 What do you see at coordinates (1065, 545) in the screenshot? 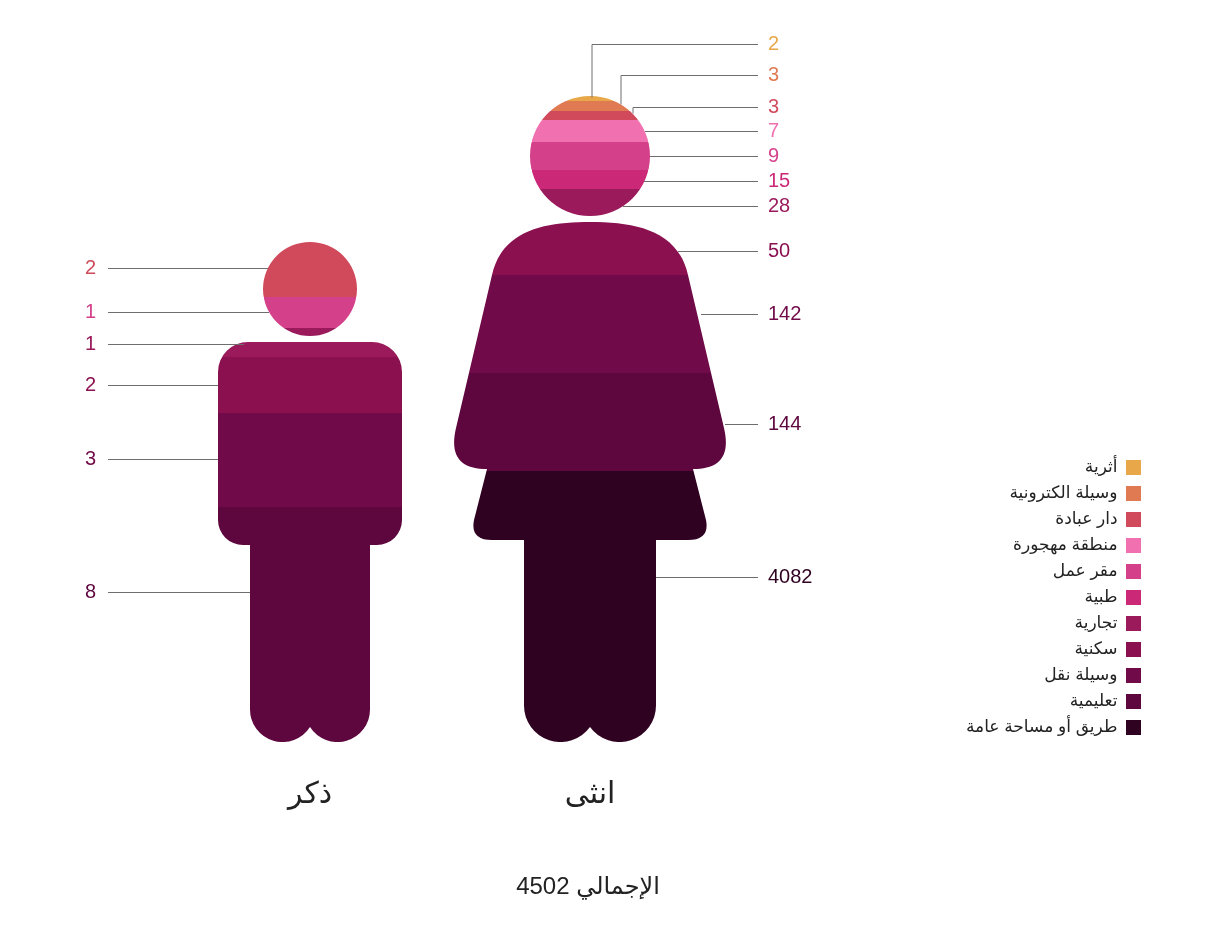
I see `legend-label: منطقة مهجورة` at bounding box center [1065, 545].